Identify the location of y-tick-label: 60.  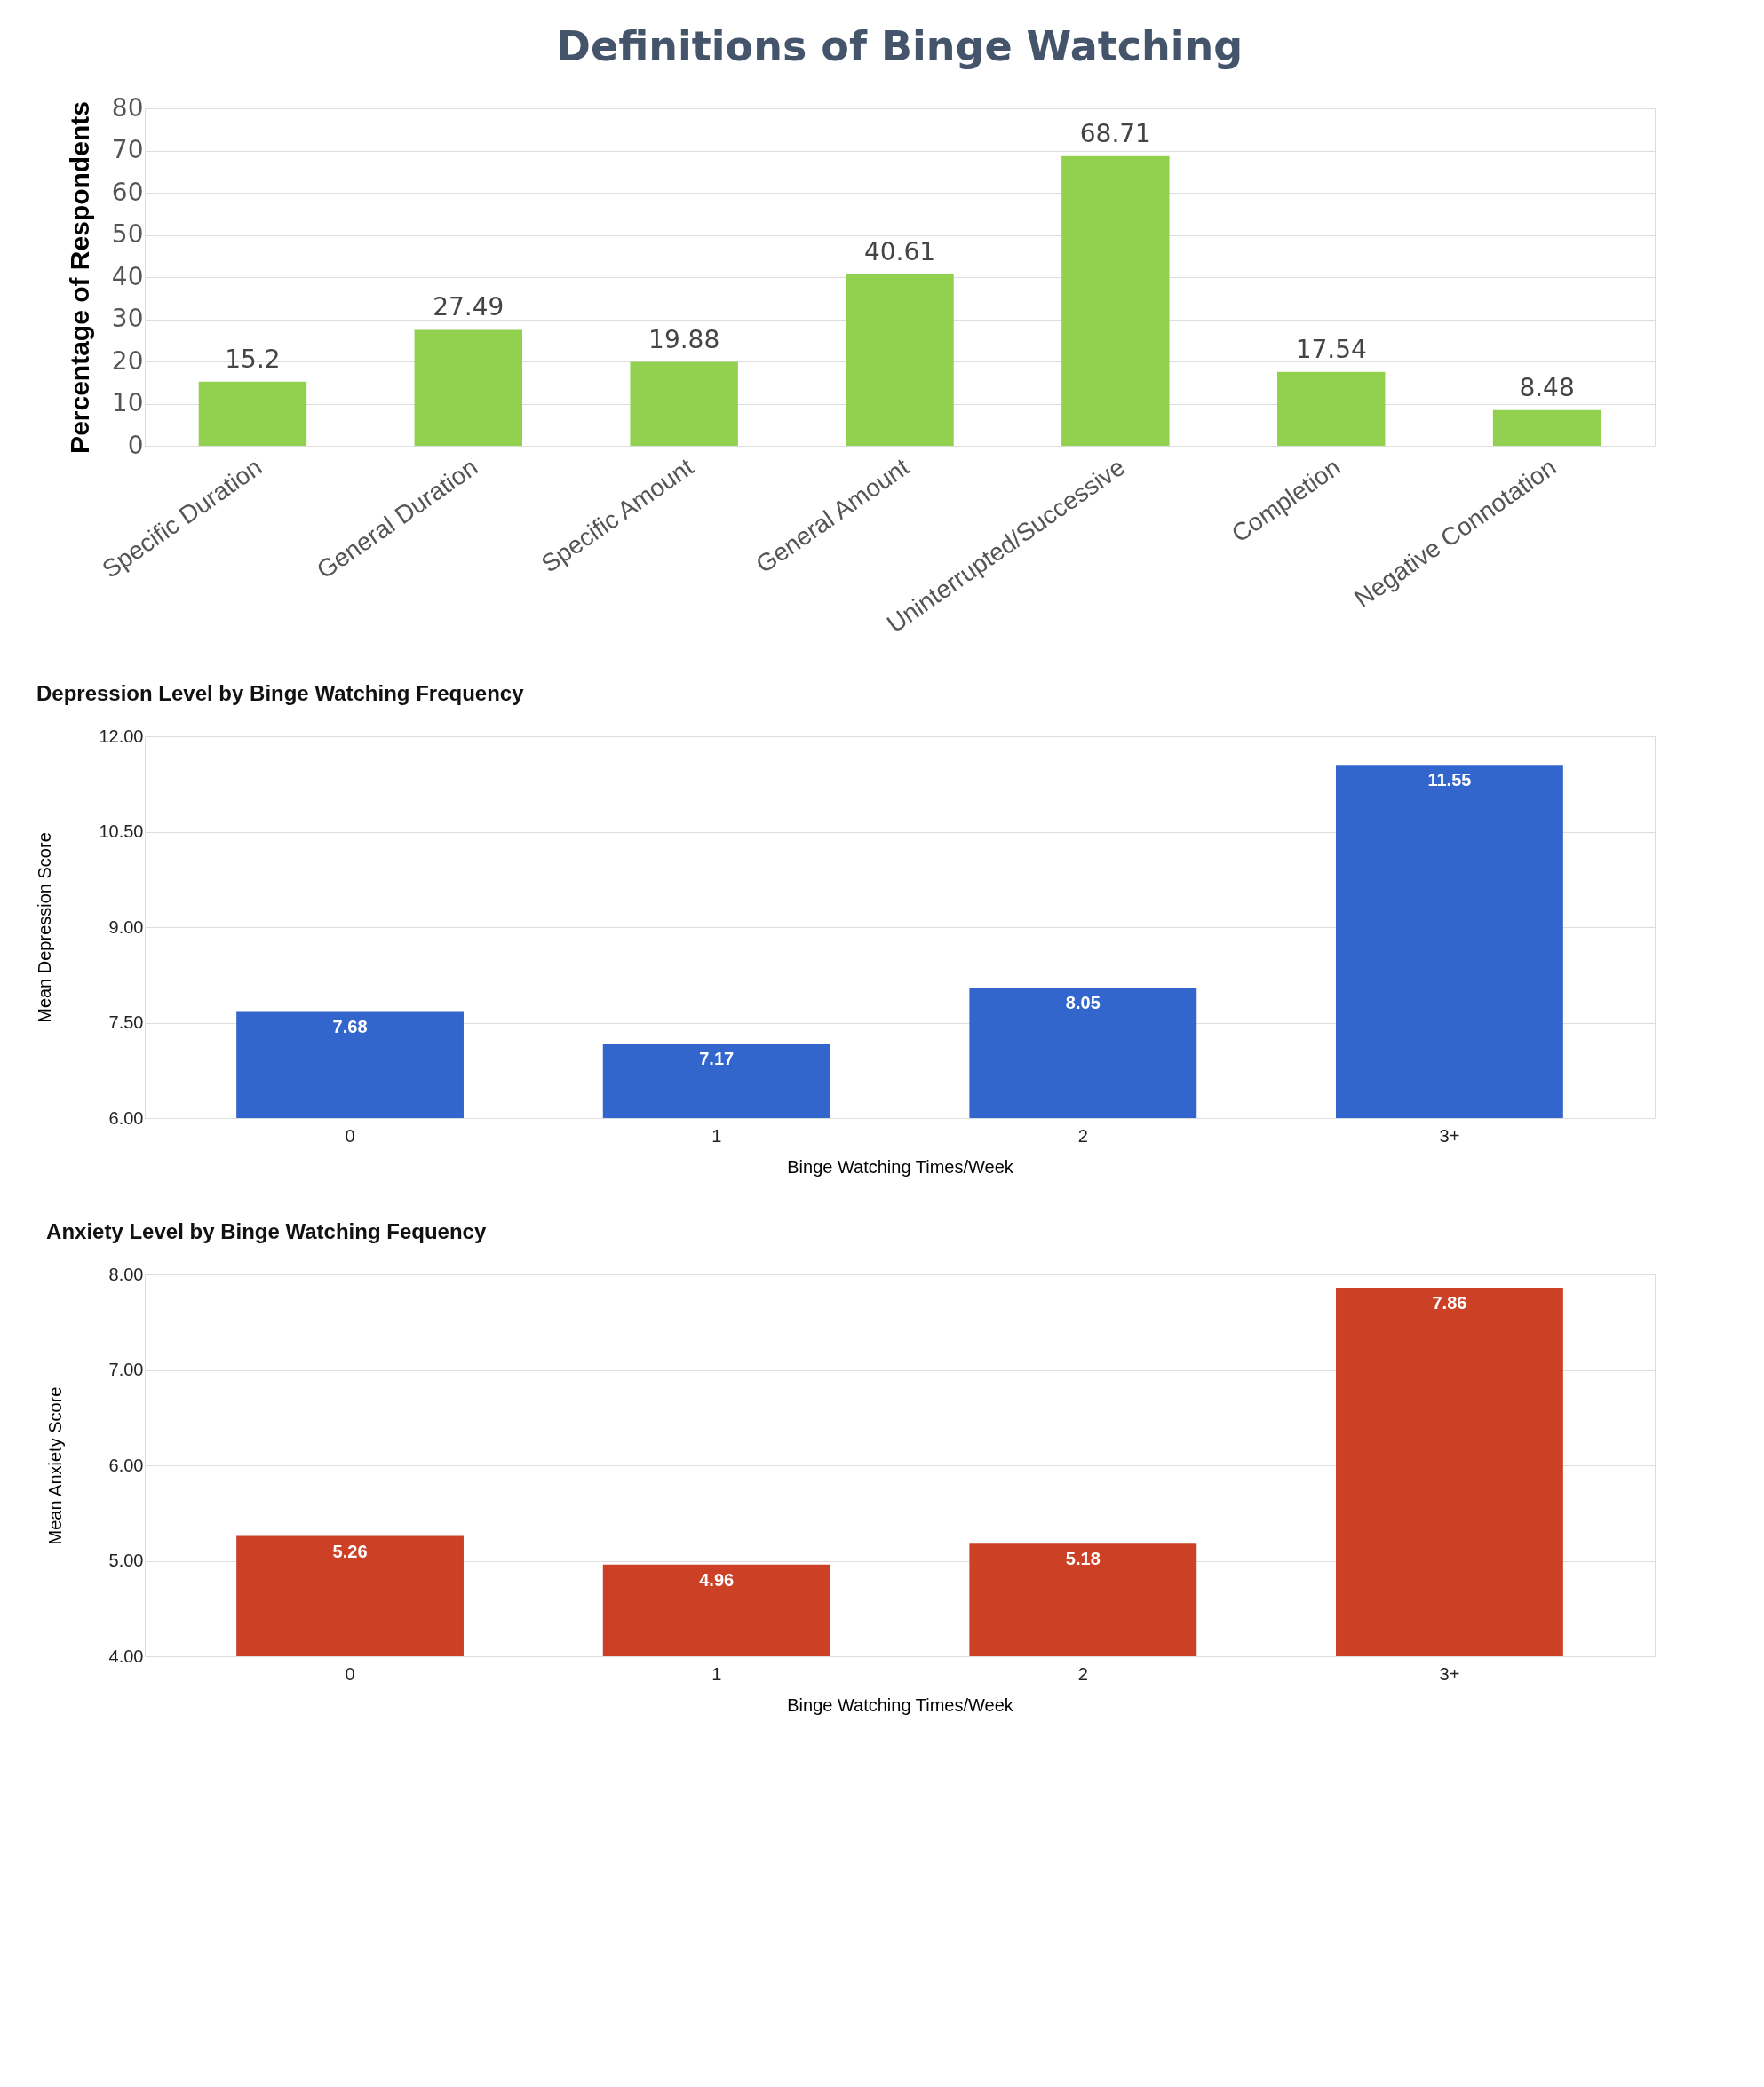
(127, 192).